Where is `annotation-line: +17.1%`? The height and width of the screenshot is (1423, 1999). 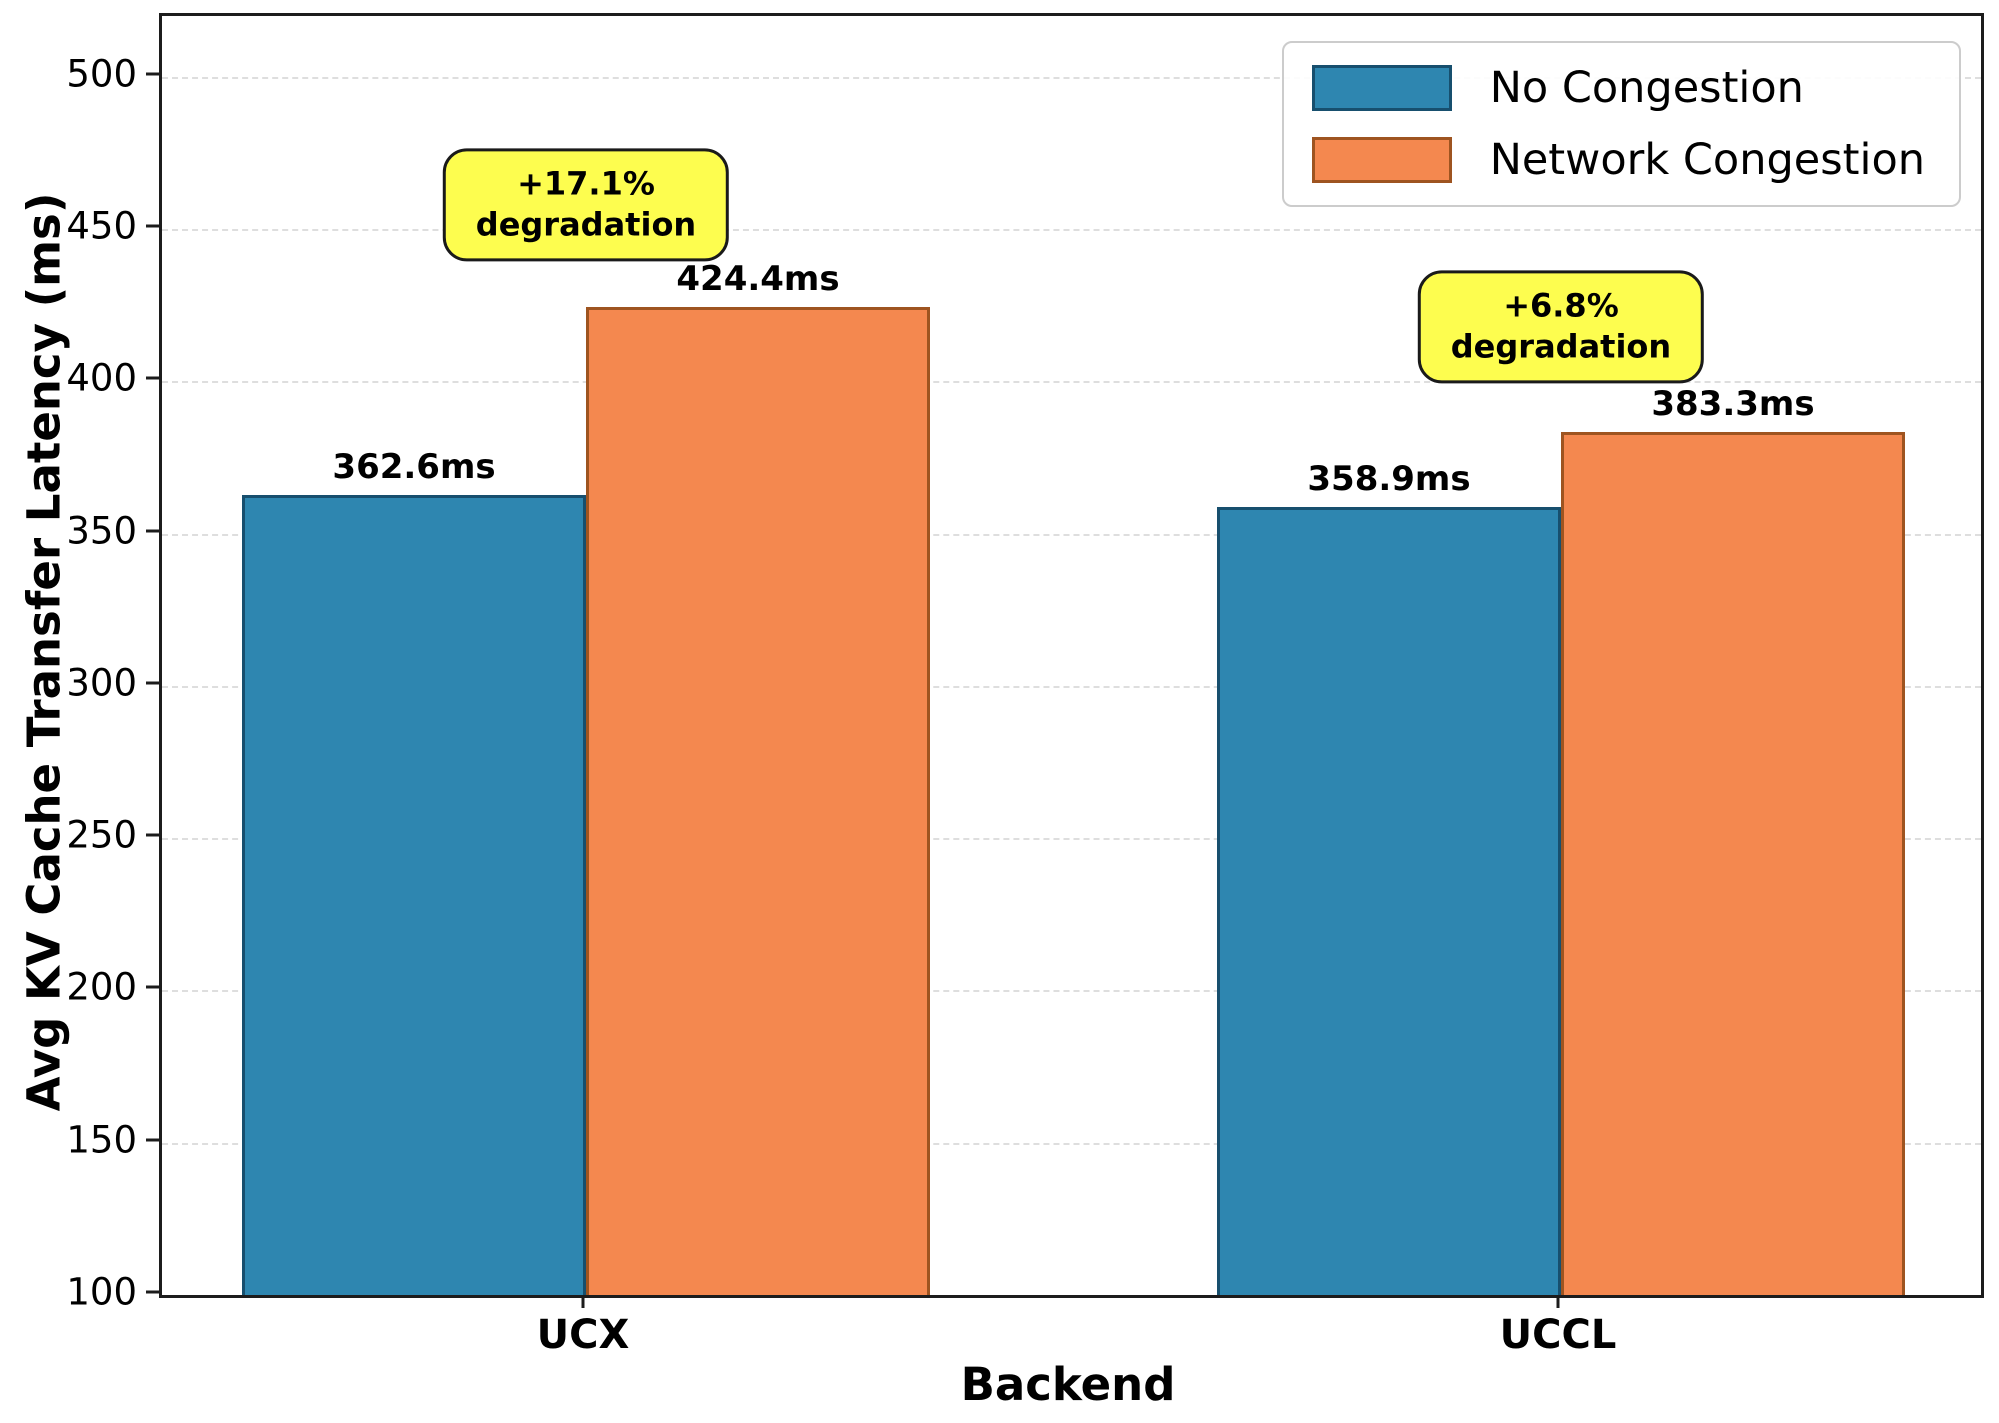
annotation-line: +17.1% is located at coordinates (586, 183).